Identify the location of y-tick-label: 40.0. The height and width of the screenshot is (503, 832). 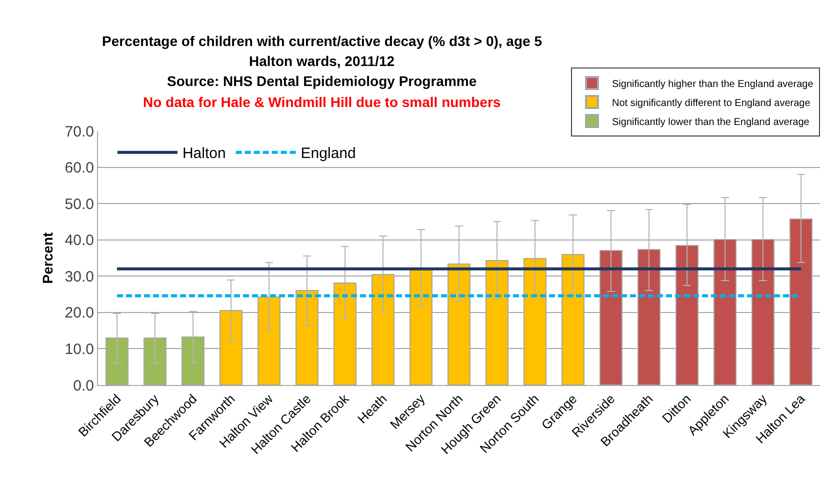
(79, 241).